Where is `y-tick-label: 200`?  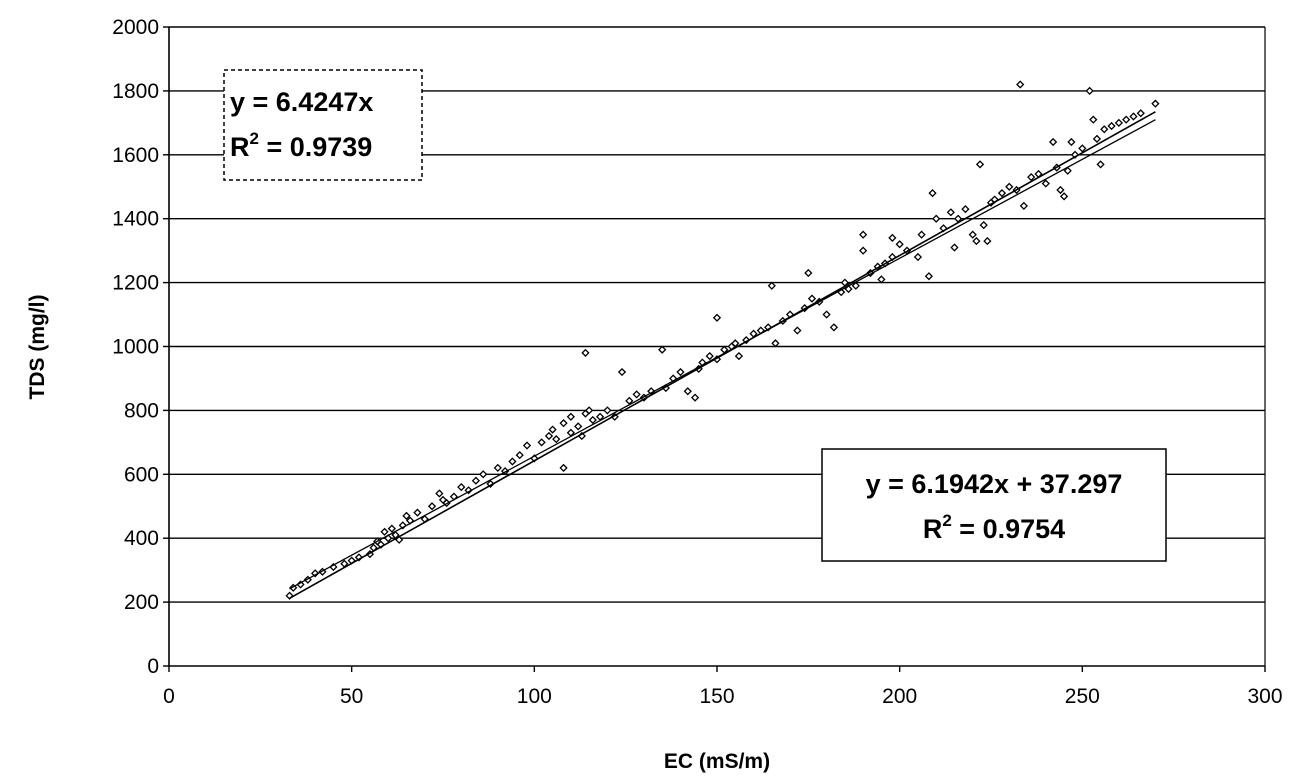 y-tick-label: 200 is located at coordinates (141, 602).